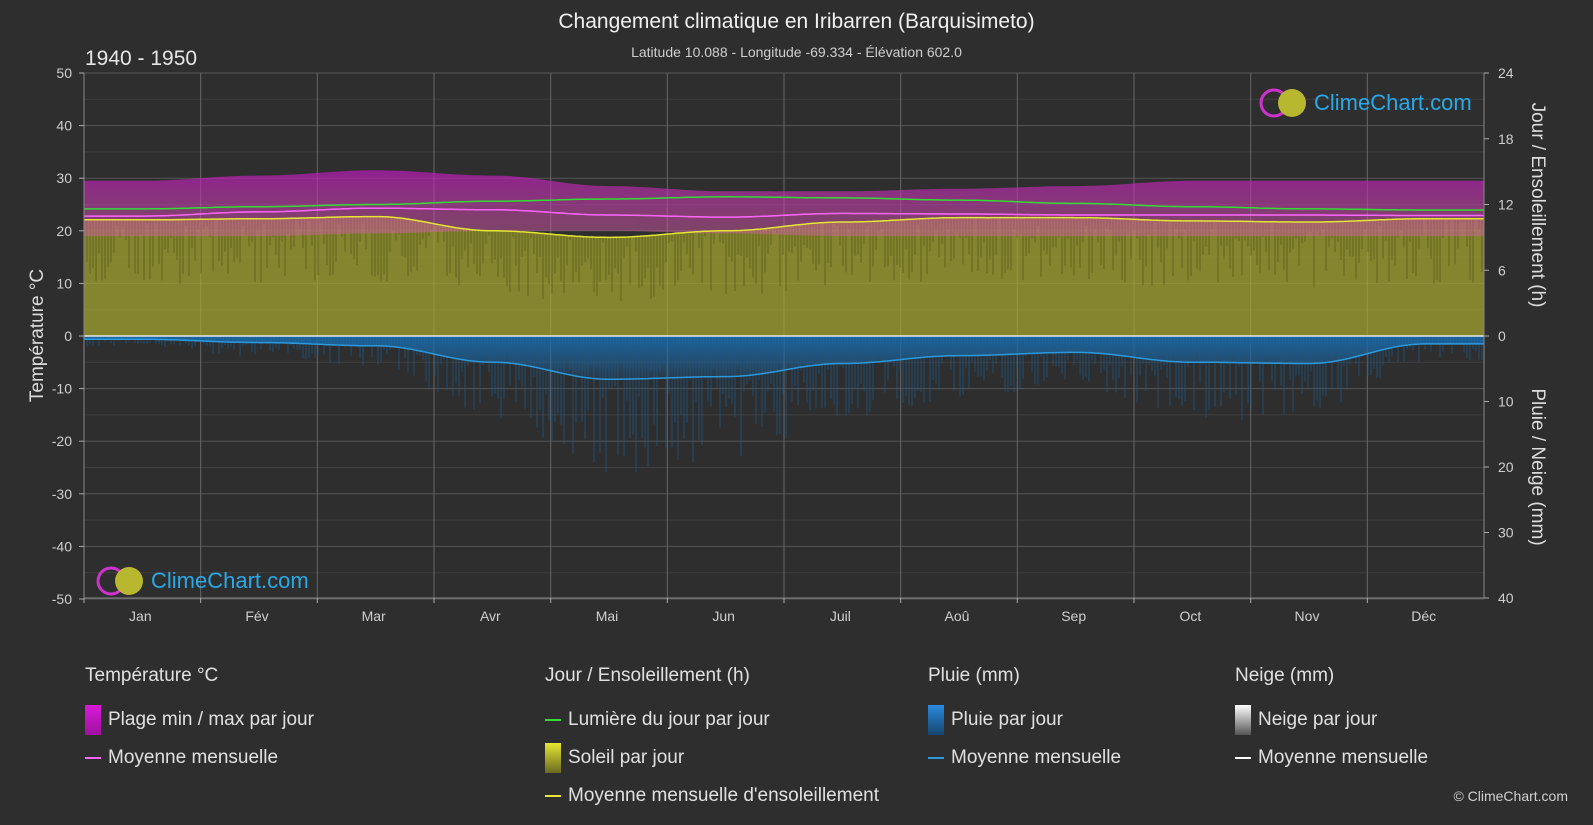 This screenshot has height=825, width=1593. I want to click on left-axis-title: Température °C, so click(37, 335).